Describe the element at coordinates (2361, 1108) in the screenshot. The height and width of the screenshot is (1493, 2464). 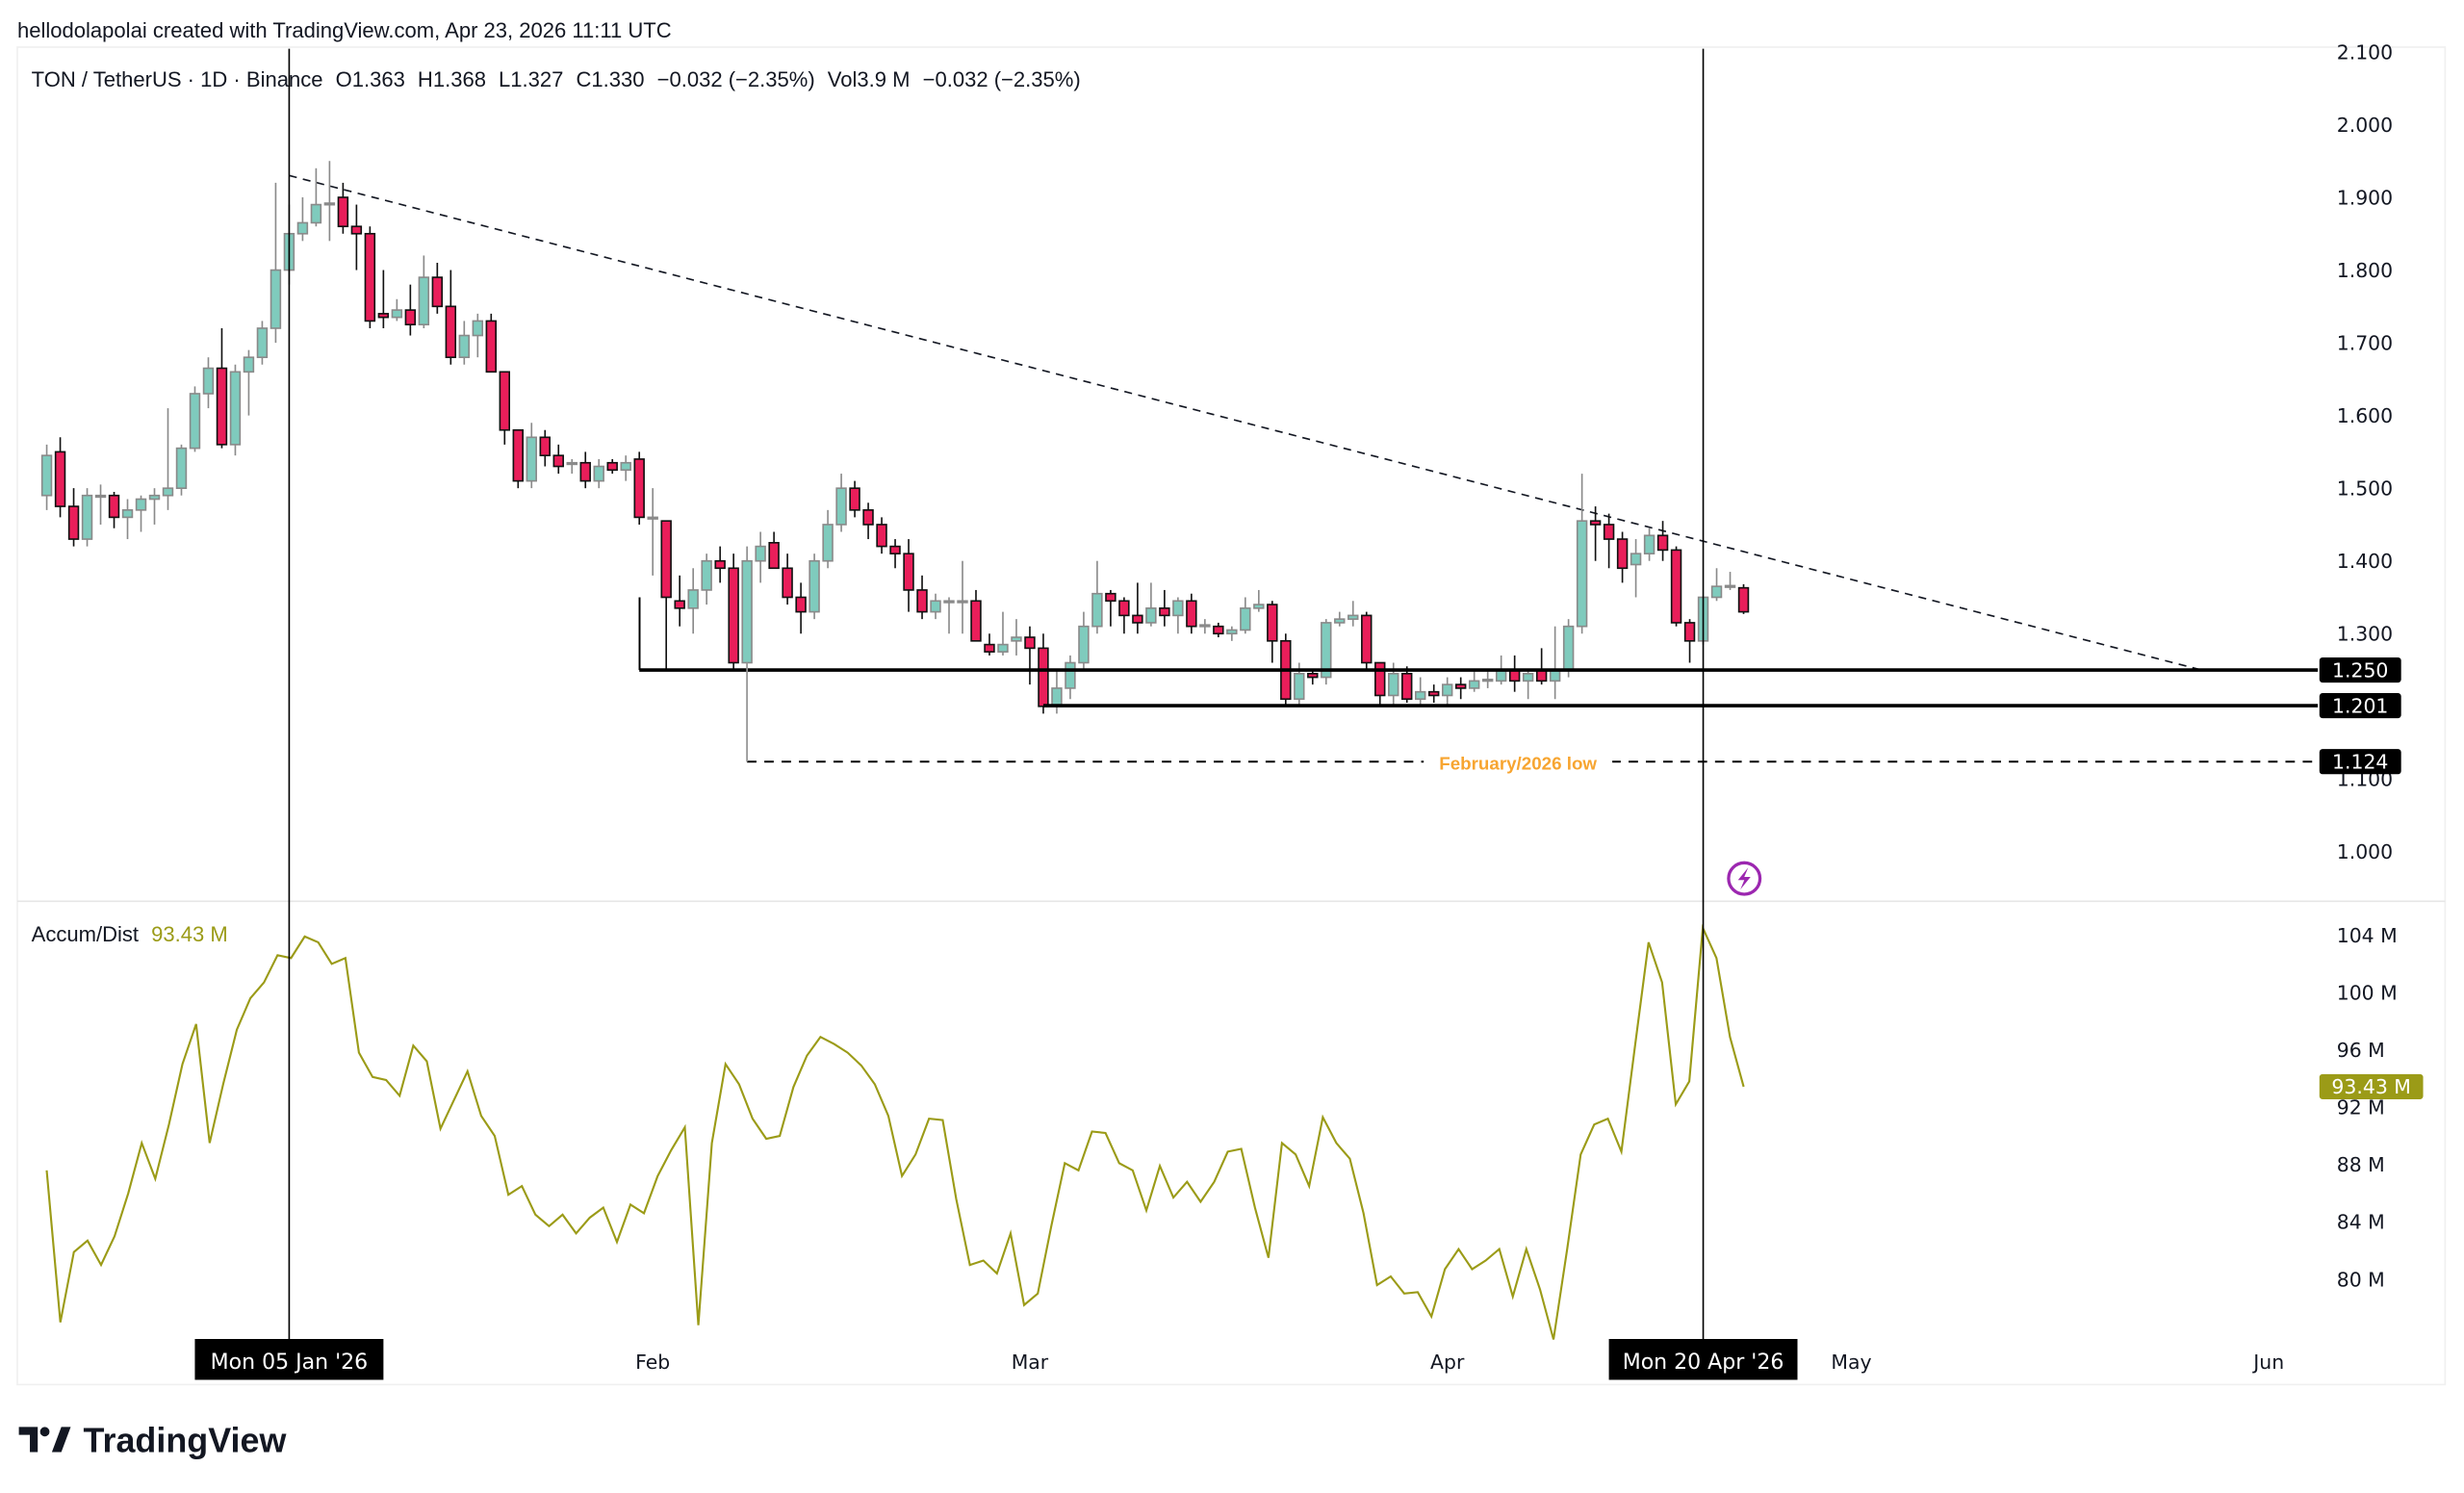
I see `ad-tick-label: 92 M` at that location.